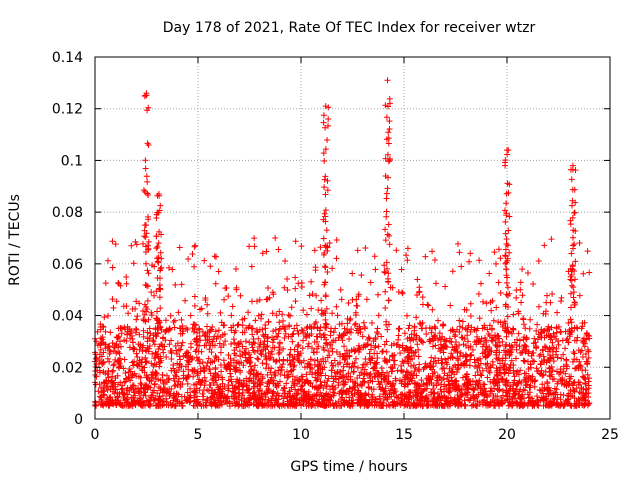 The width and height of the screenshot is (640, 480). What do you see at coordinates (348, 467) in the screenshot?
I see `x-axis-label: GPS time / hours` at bounding box center [348, 467].